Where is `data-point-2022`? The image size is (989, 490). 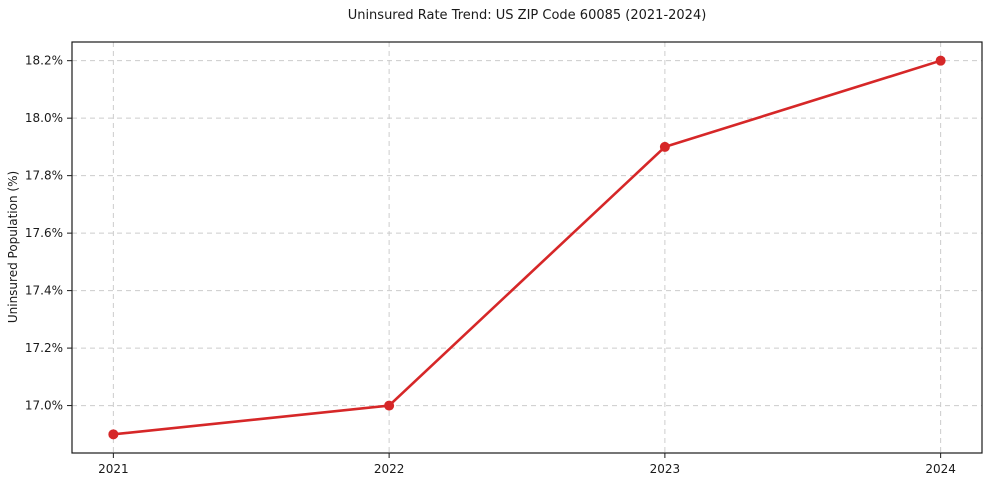
data-point-2022 is located at coordinates (389, 405).